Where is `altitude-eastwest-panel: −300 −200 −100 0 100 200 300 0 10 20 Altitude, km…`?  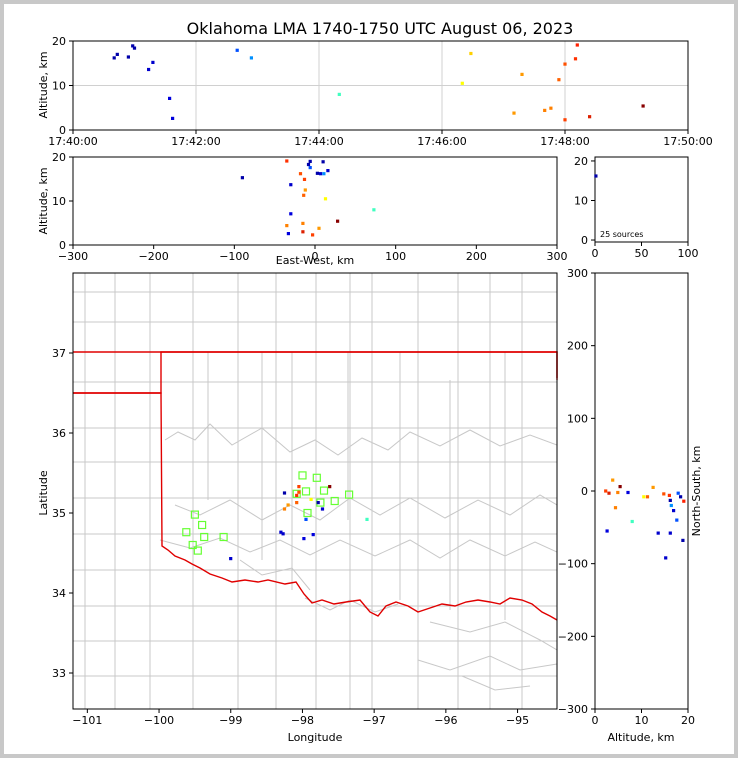
altitude-eastwest-panel: −300 −200 −100 0 100 200 300 0 10 20 Altitude, km… is located at coordinates (302, 209).